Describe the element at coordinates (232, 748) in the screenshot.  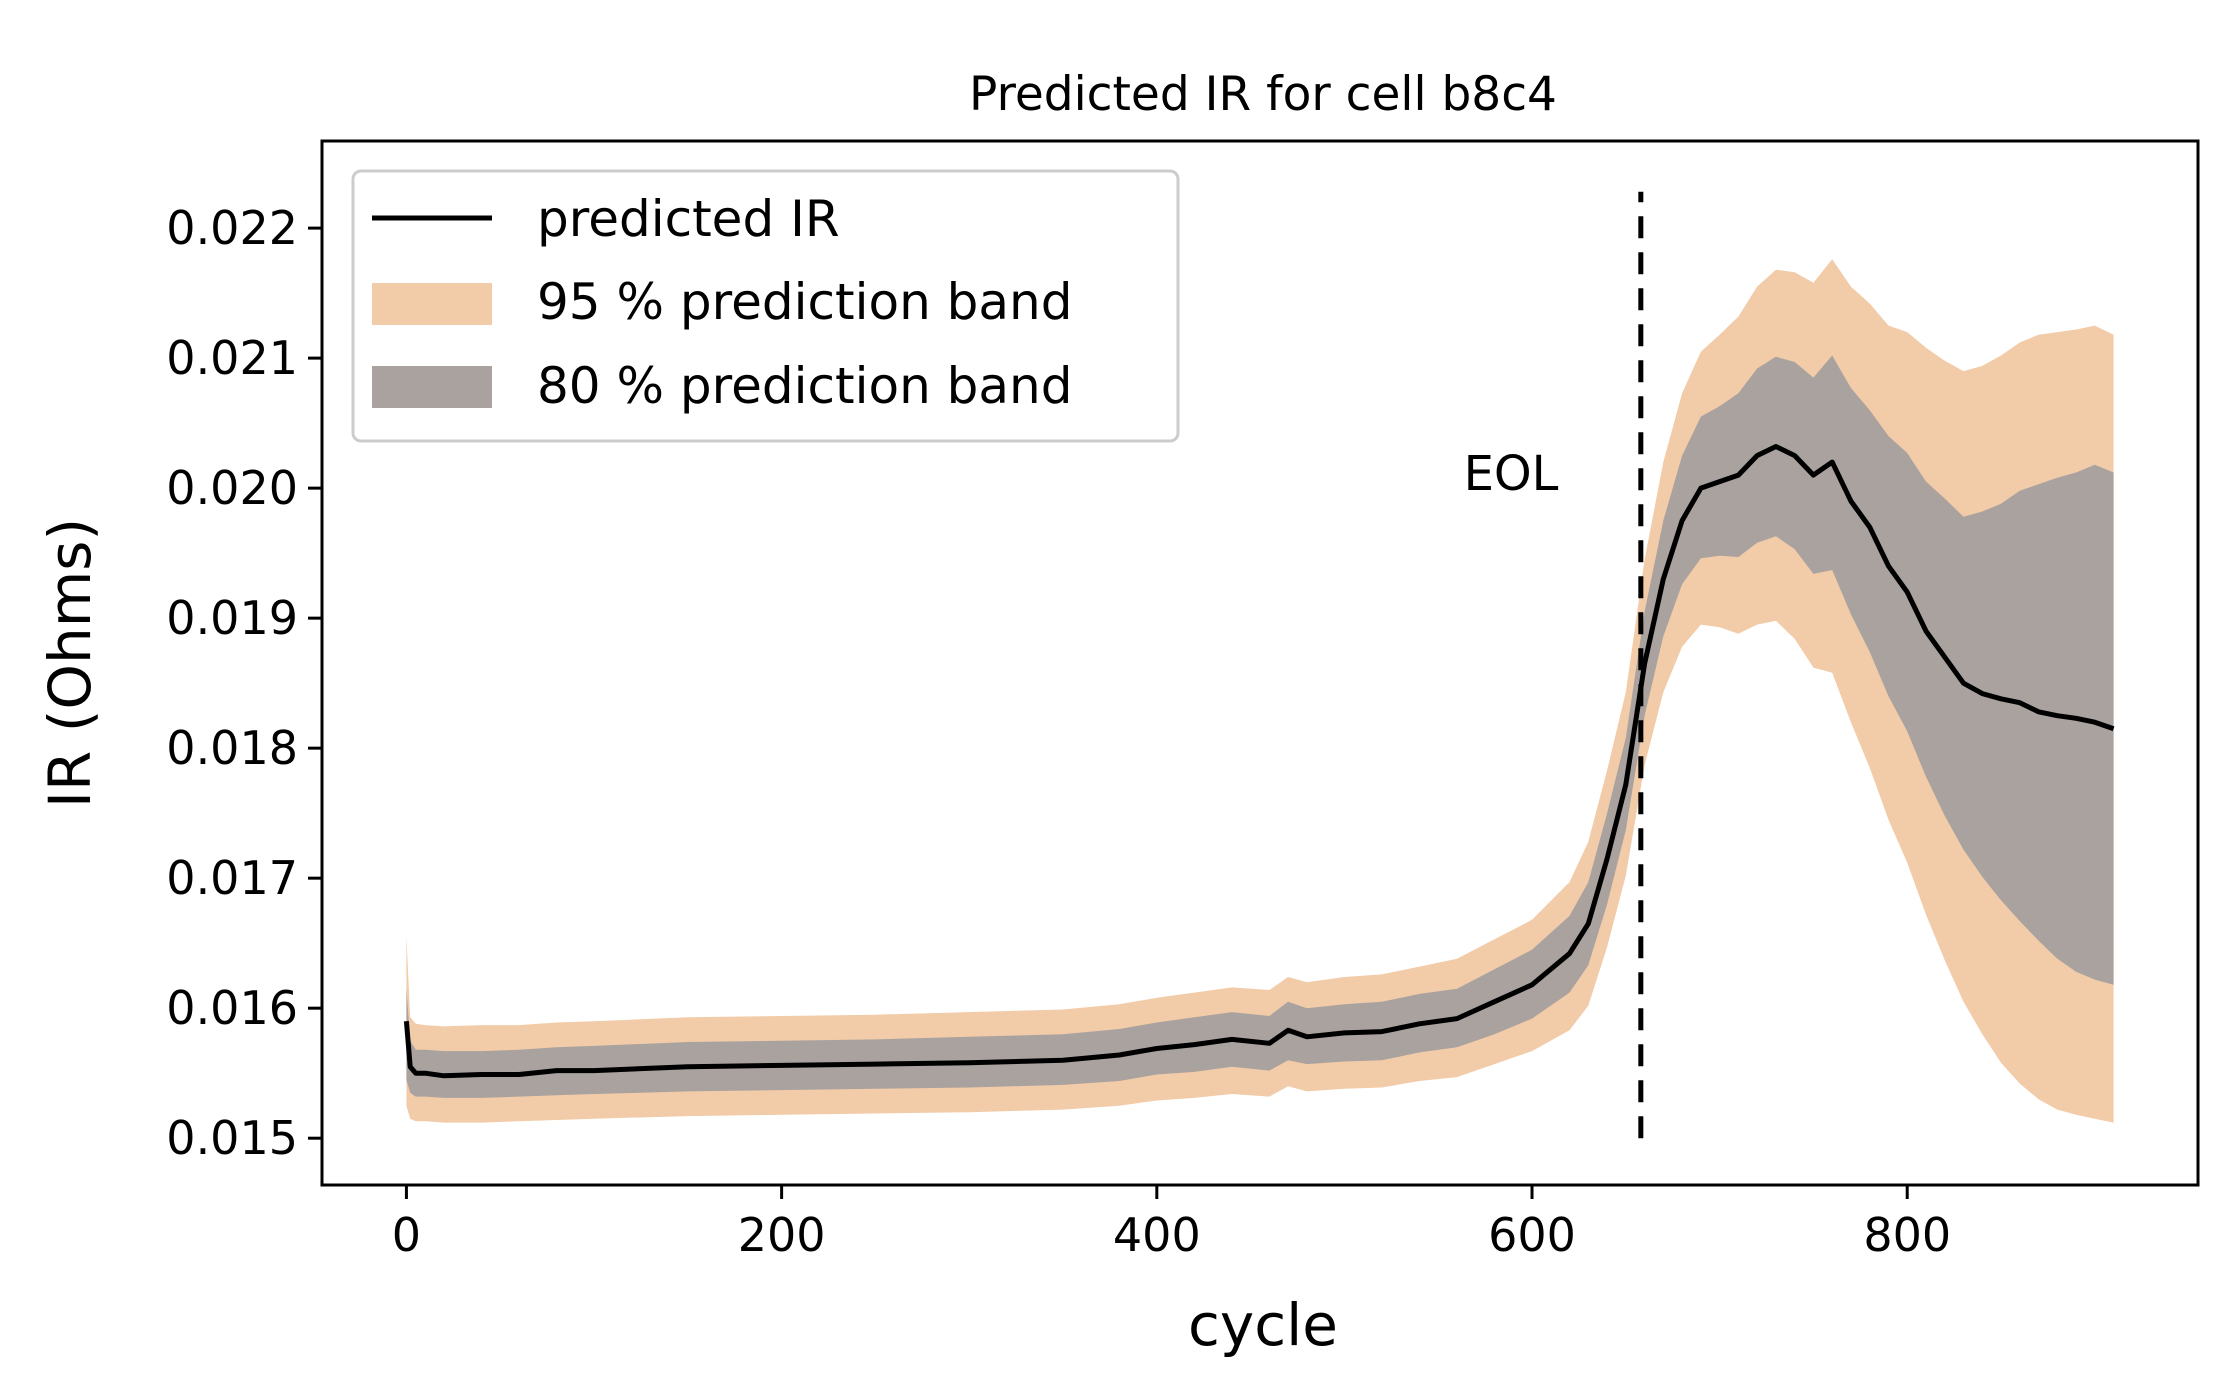
I see `y-tick-label: 0.018` at that location.